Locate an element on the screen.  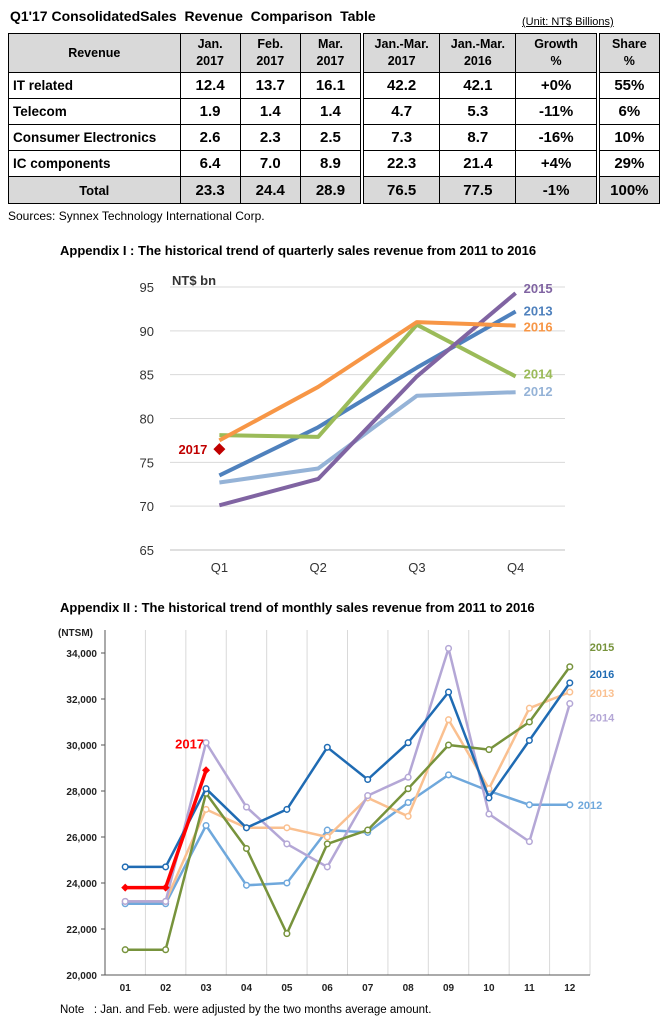
cell-share: 10% is located at coordinates (629, 137).